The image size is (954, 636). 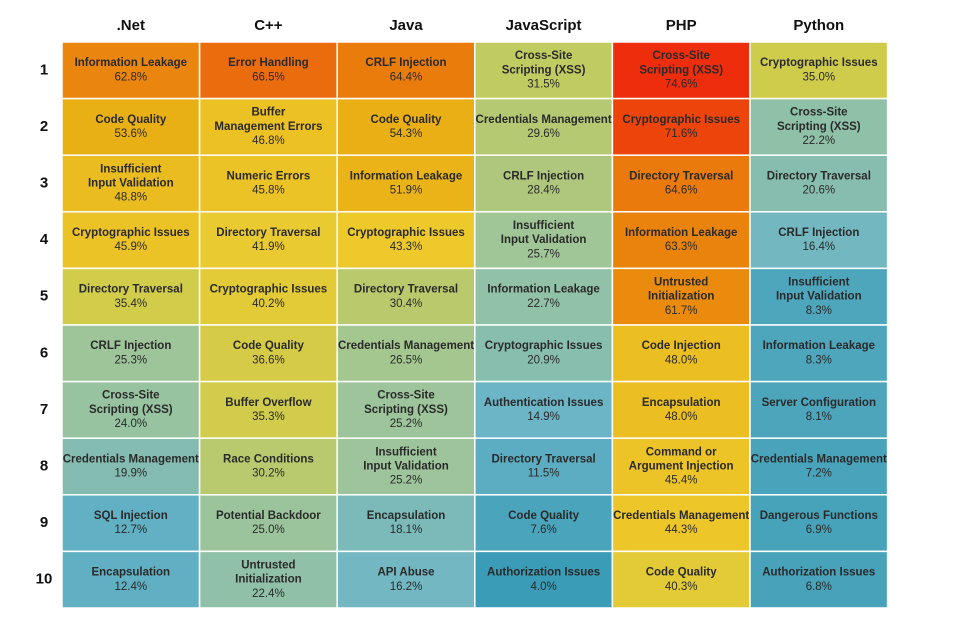 What do you see at coordinates (406, 247) in the screenshot?
I see `cell-percentage-value: 43.3%` at bounding box center [406, 247].